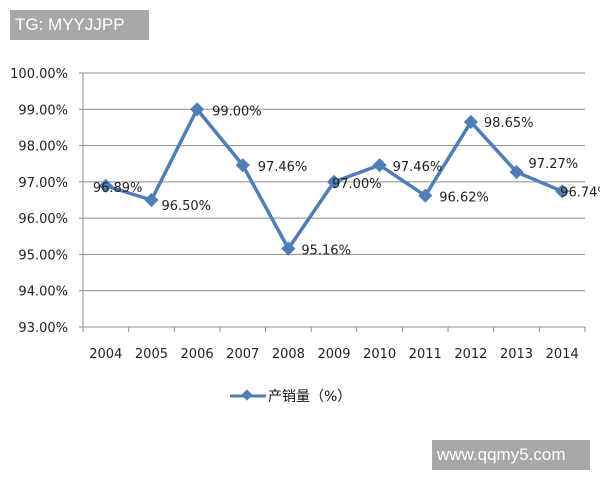 This screenshot has height=480, width=600. Describe the element at coordinates (470, 354) in the screenshot. I see `x-tick-label: 2012` at that location.